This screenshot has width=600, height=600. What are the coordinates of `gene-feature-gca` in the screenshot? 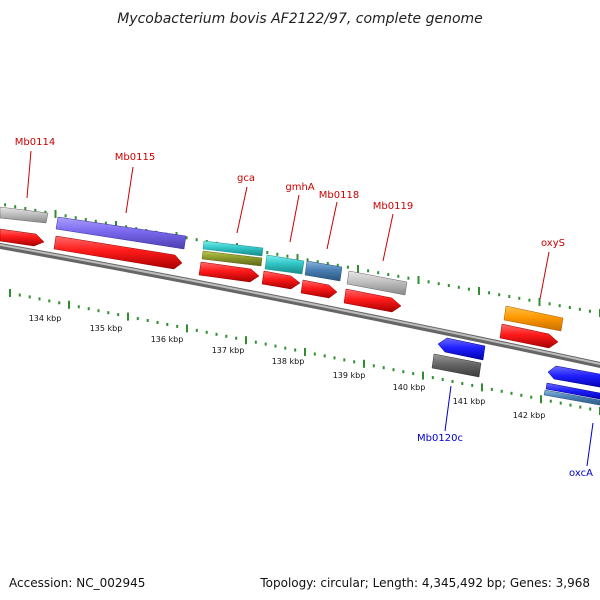 It's located at (231, 261).